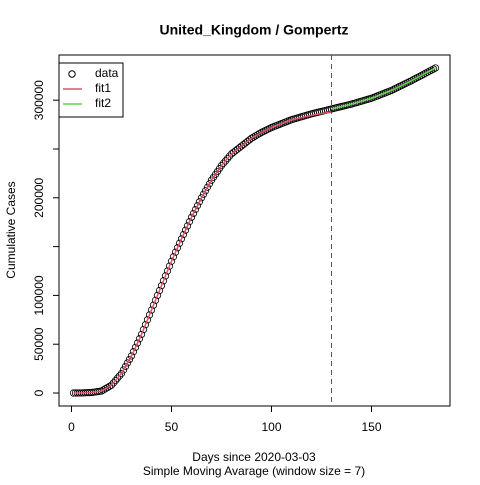  Describe the element at coordinates (172, 427) in the screenshot. I see `x-tick-label: 50` at that location.